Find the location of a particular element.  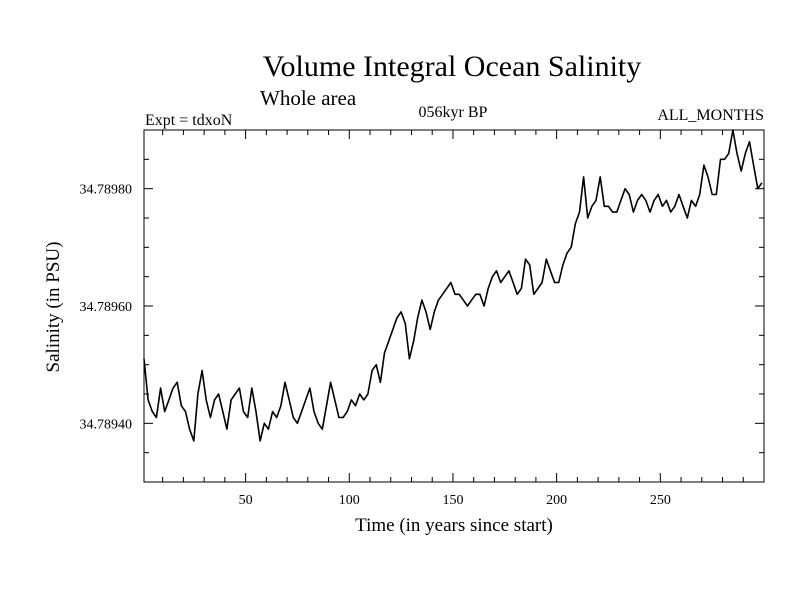

x-tick-label: 200 is located at coordinates (556, 500).